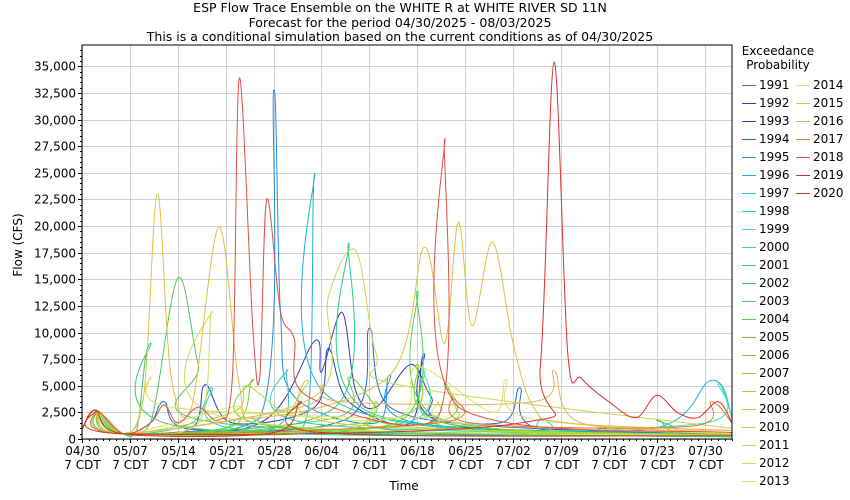 This screenshot has height=500, width=850. I want to click on series-line-2017, so click(407, 415).